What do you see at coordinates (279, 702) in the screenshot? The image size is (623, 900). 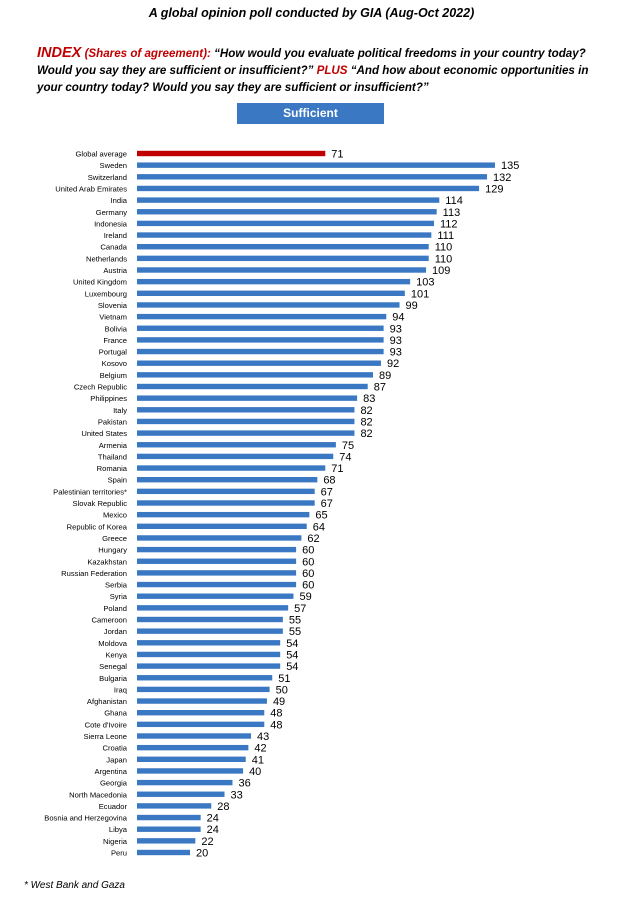 I see `value-label: 49` at bounding box center [279, 702].